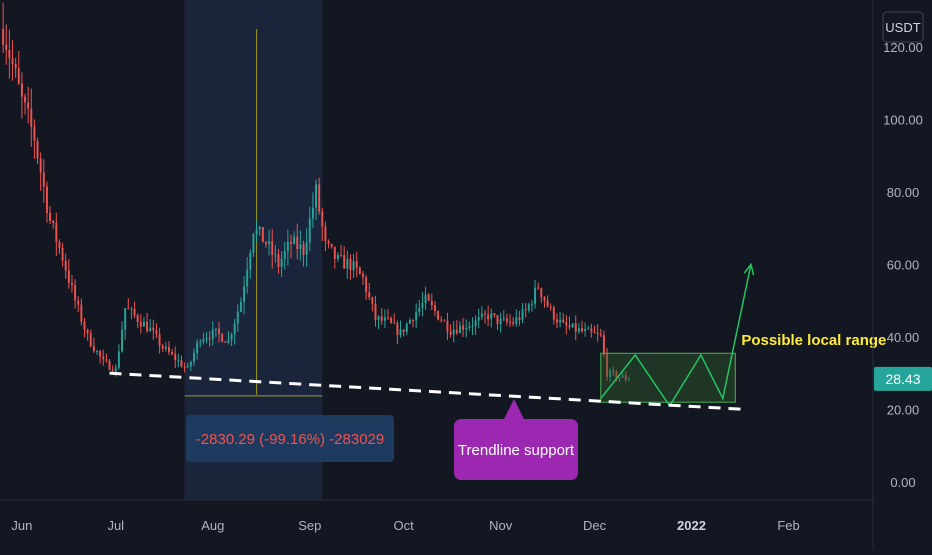 This screenshot has width=932, height=555. What do you see at coordinates (903, 378) in the screenshot?
I see `last-price-bg` at bounding box center [903, 378].